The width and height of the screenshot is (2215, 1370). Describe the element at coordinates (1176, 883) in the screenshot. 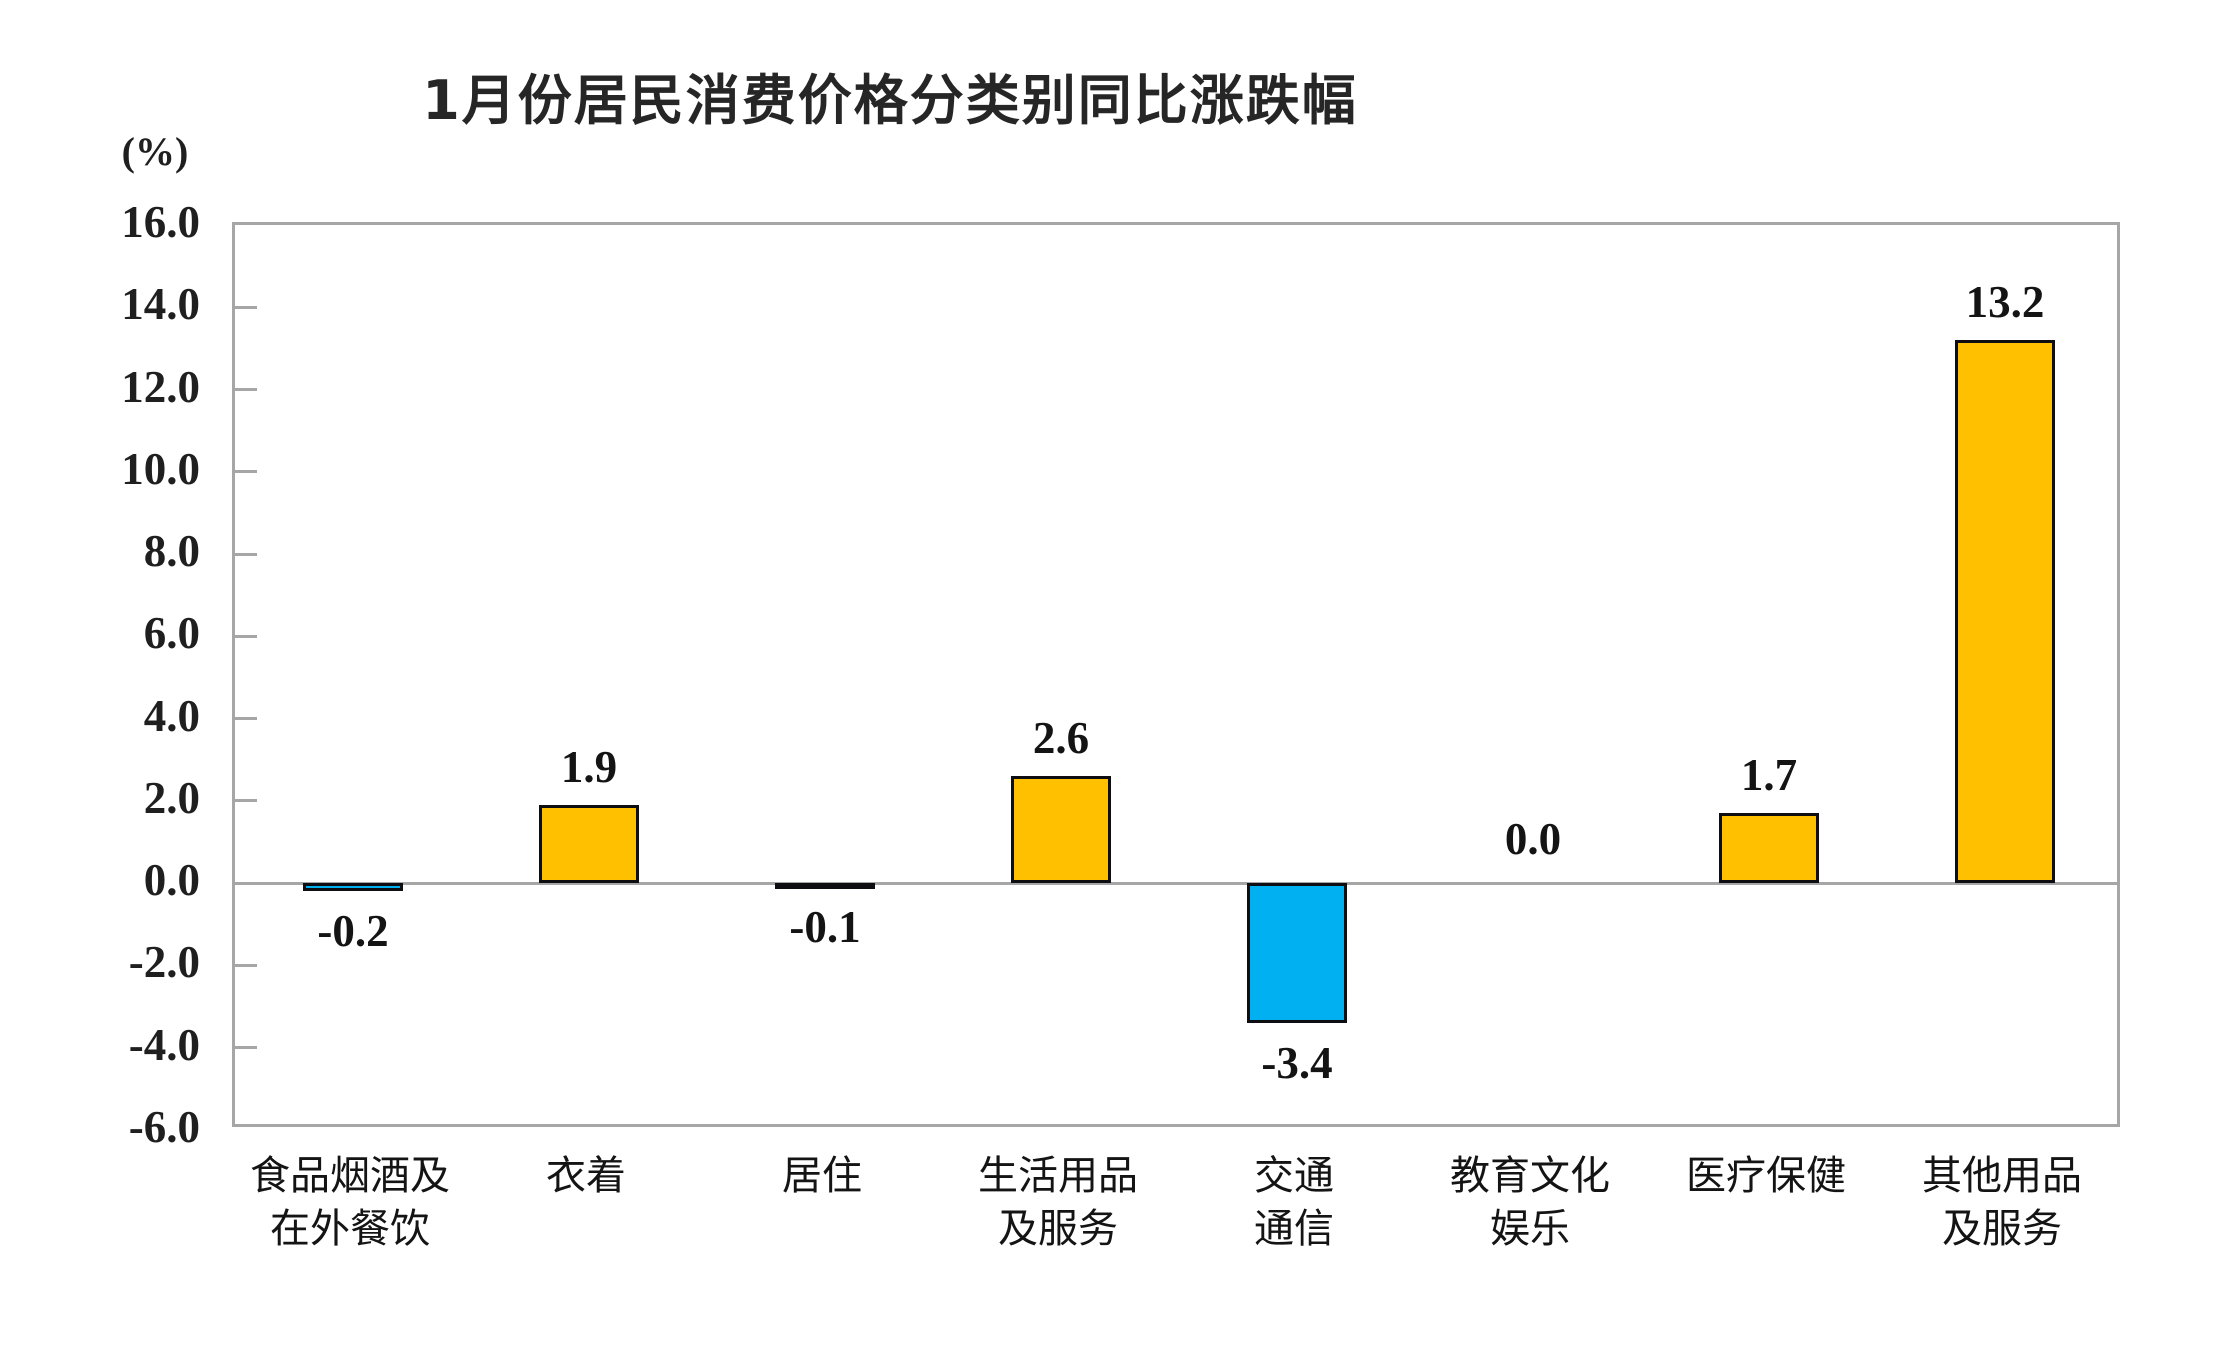

I see `zero-axis-line` at that location.